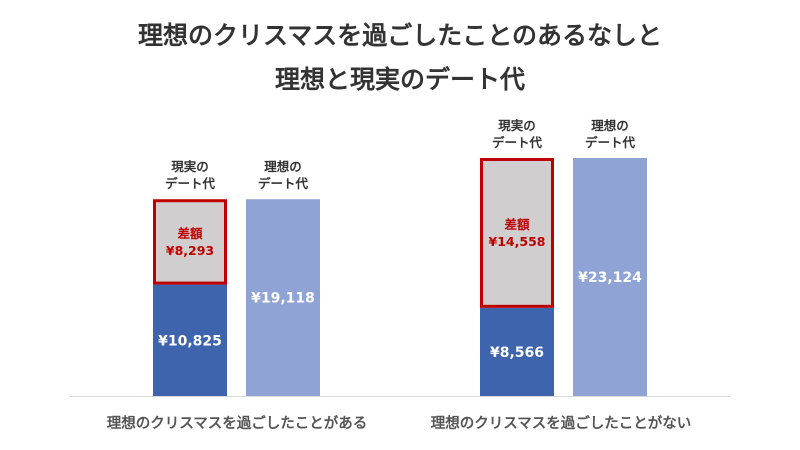 This screenshot has width=800, height=450. I want to click on header-real-line2-2: デート代, so click(517, 142).